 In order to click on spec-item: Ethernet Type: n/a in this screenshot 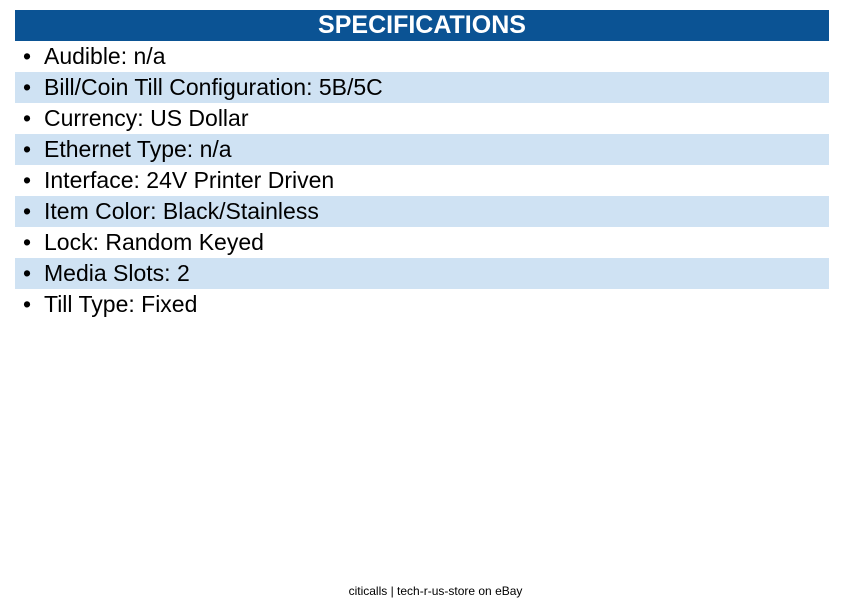, I will do `click(422, 149)`.